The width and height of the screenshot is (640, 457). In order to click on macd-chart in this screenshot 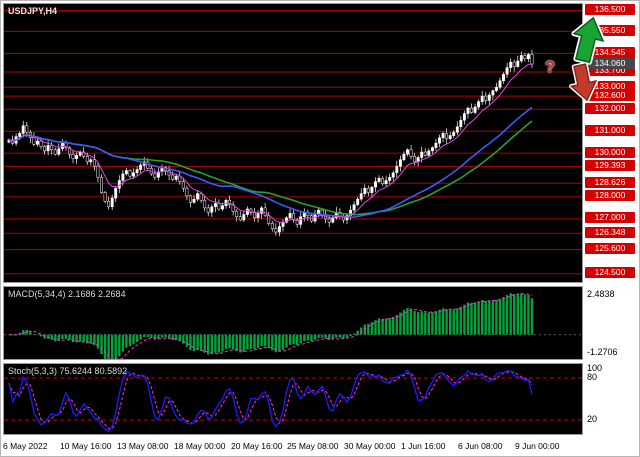, I will do `click(293, 323)`.